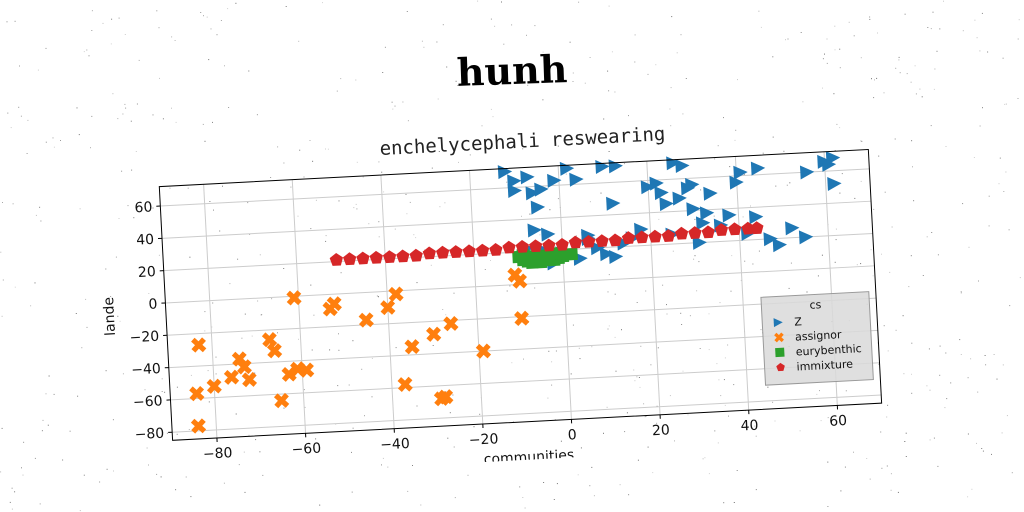 This screenshot has width=1024, height=512. Describe the element at coordinates (545, 257) in the screenshot. I see `series-eurybenthic` at that location.